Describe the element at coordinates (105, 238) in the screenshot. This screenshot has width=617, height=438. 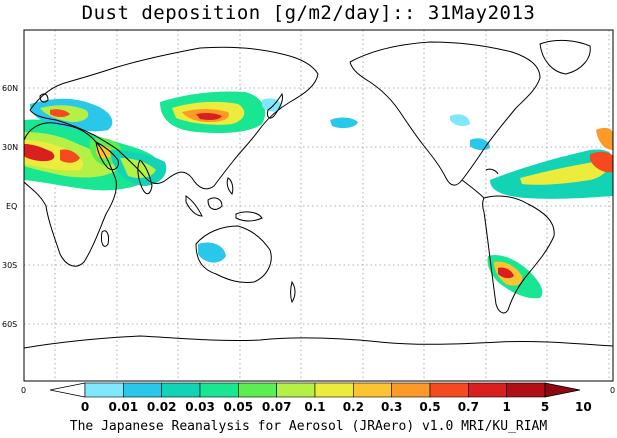
I see `coast-madagascar` at that location.